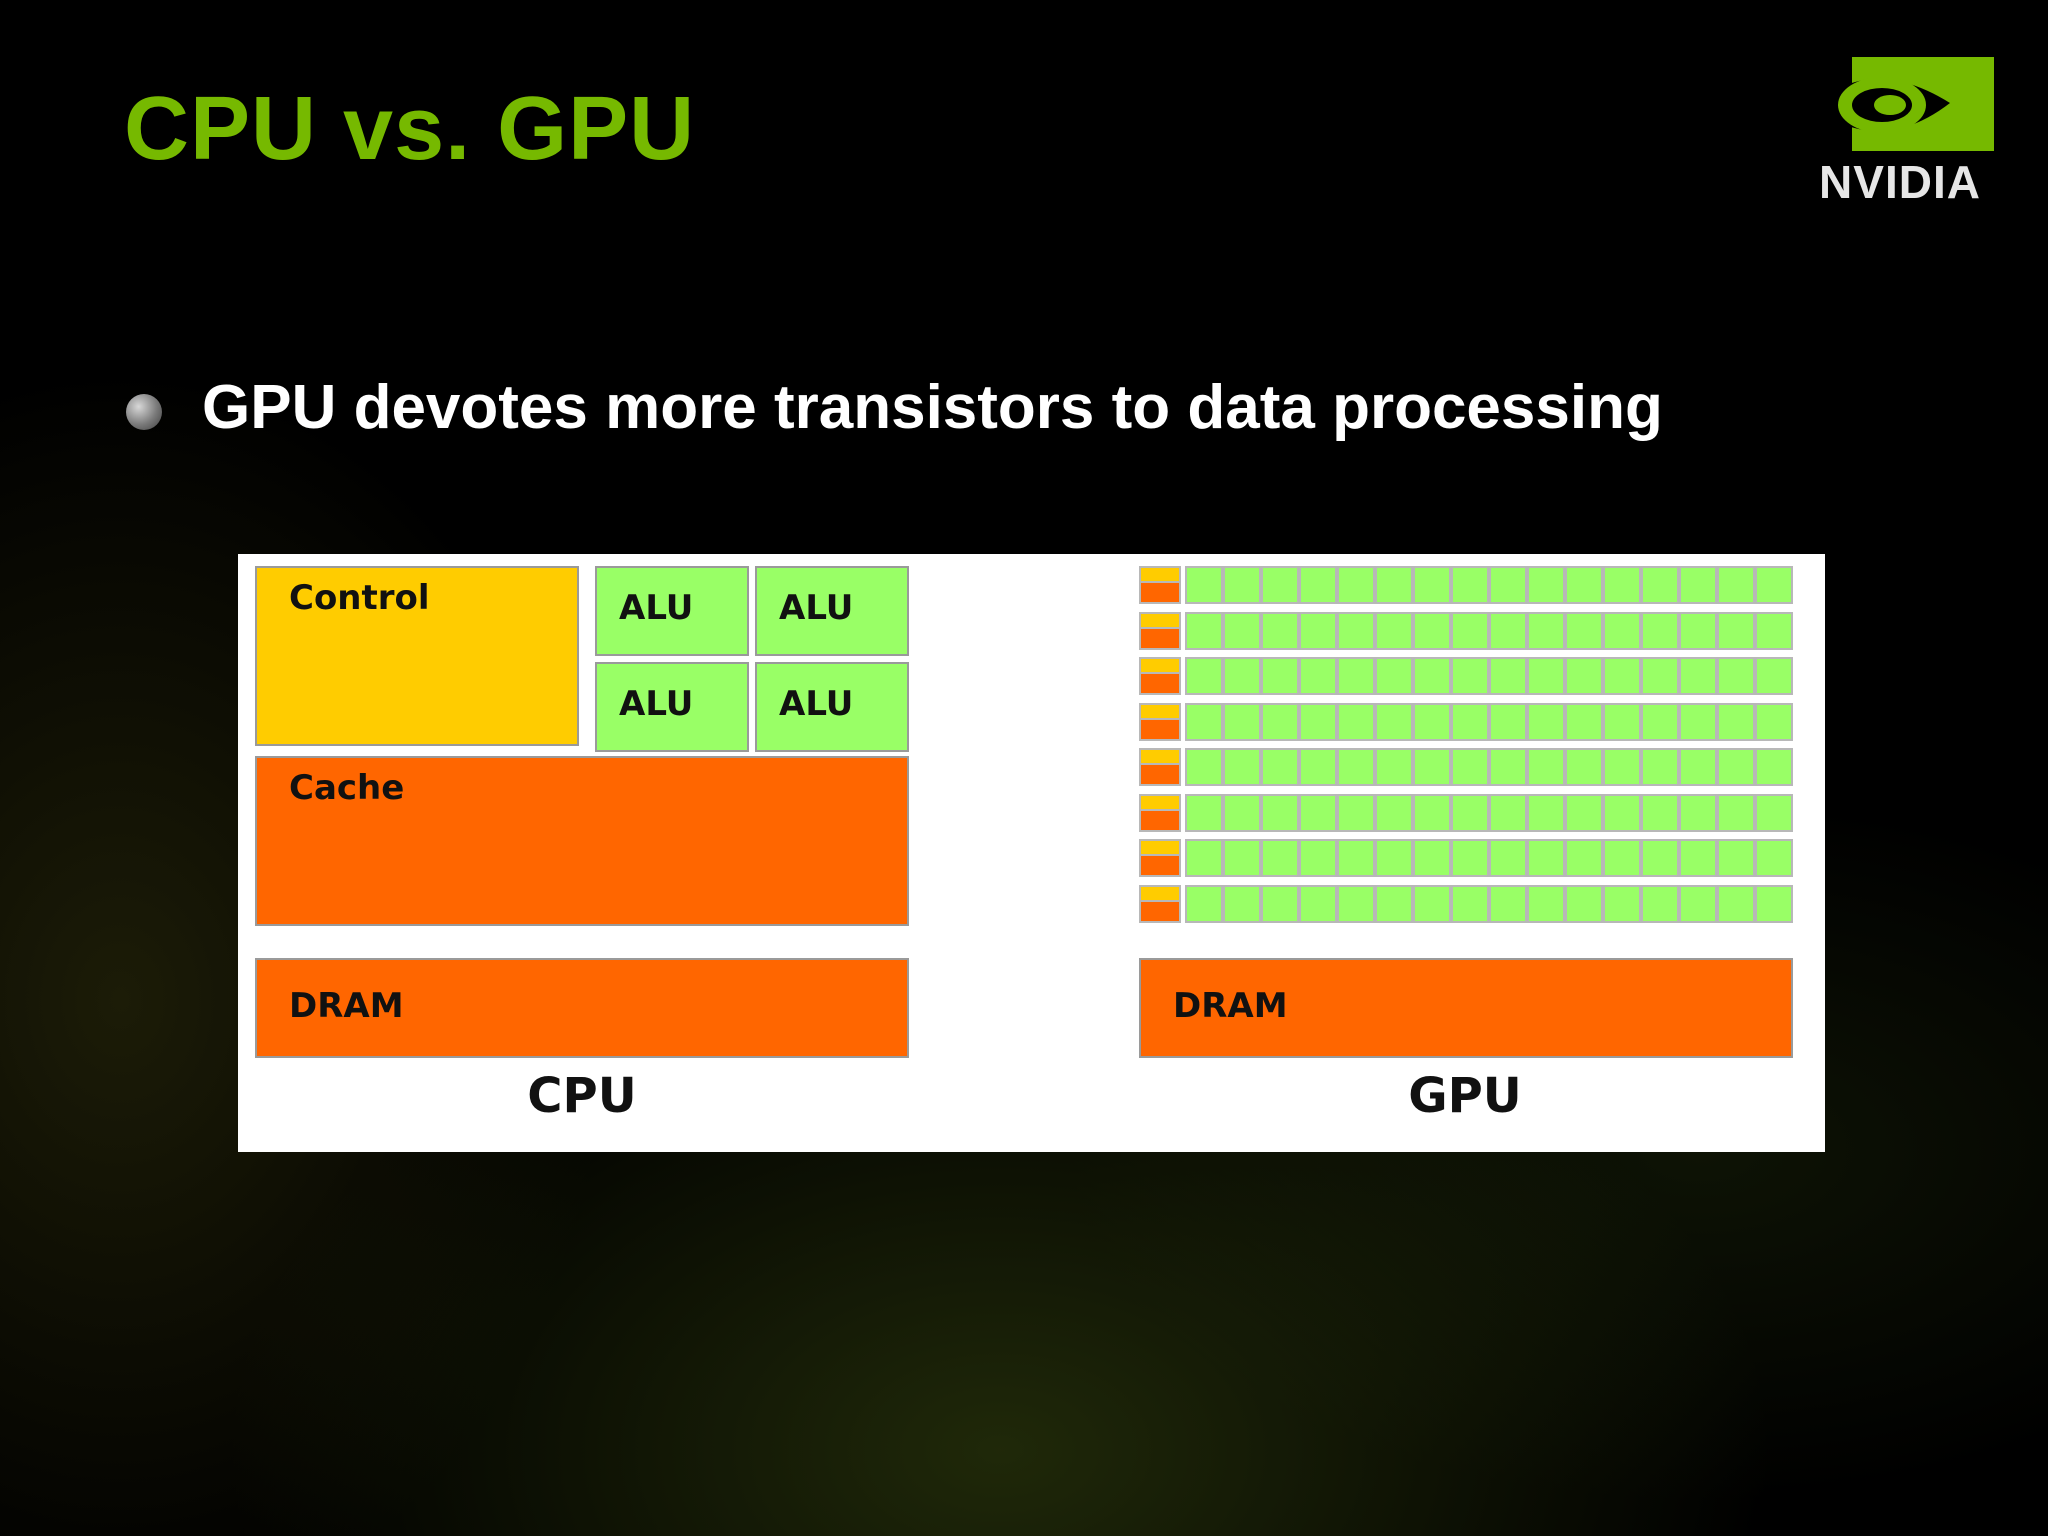  I want to click on bullet-dot-icon, so click(144, 412).